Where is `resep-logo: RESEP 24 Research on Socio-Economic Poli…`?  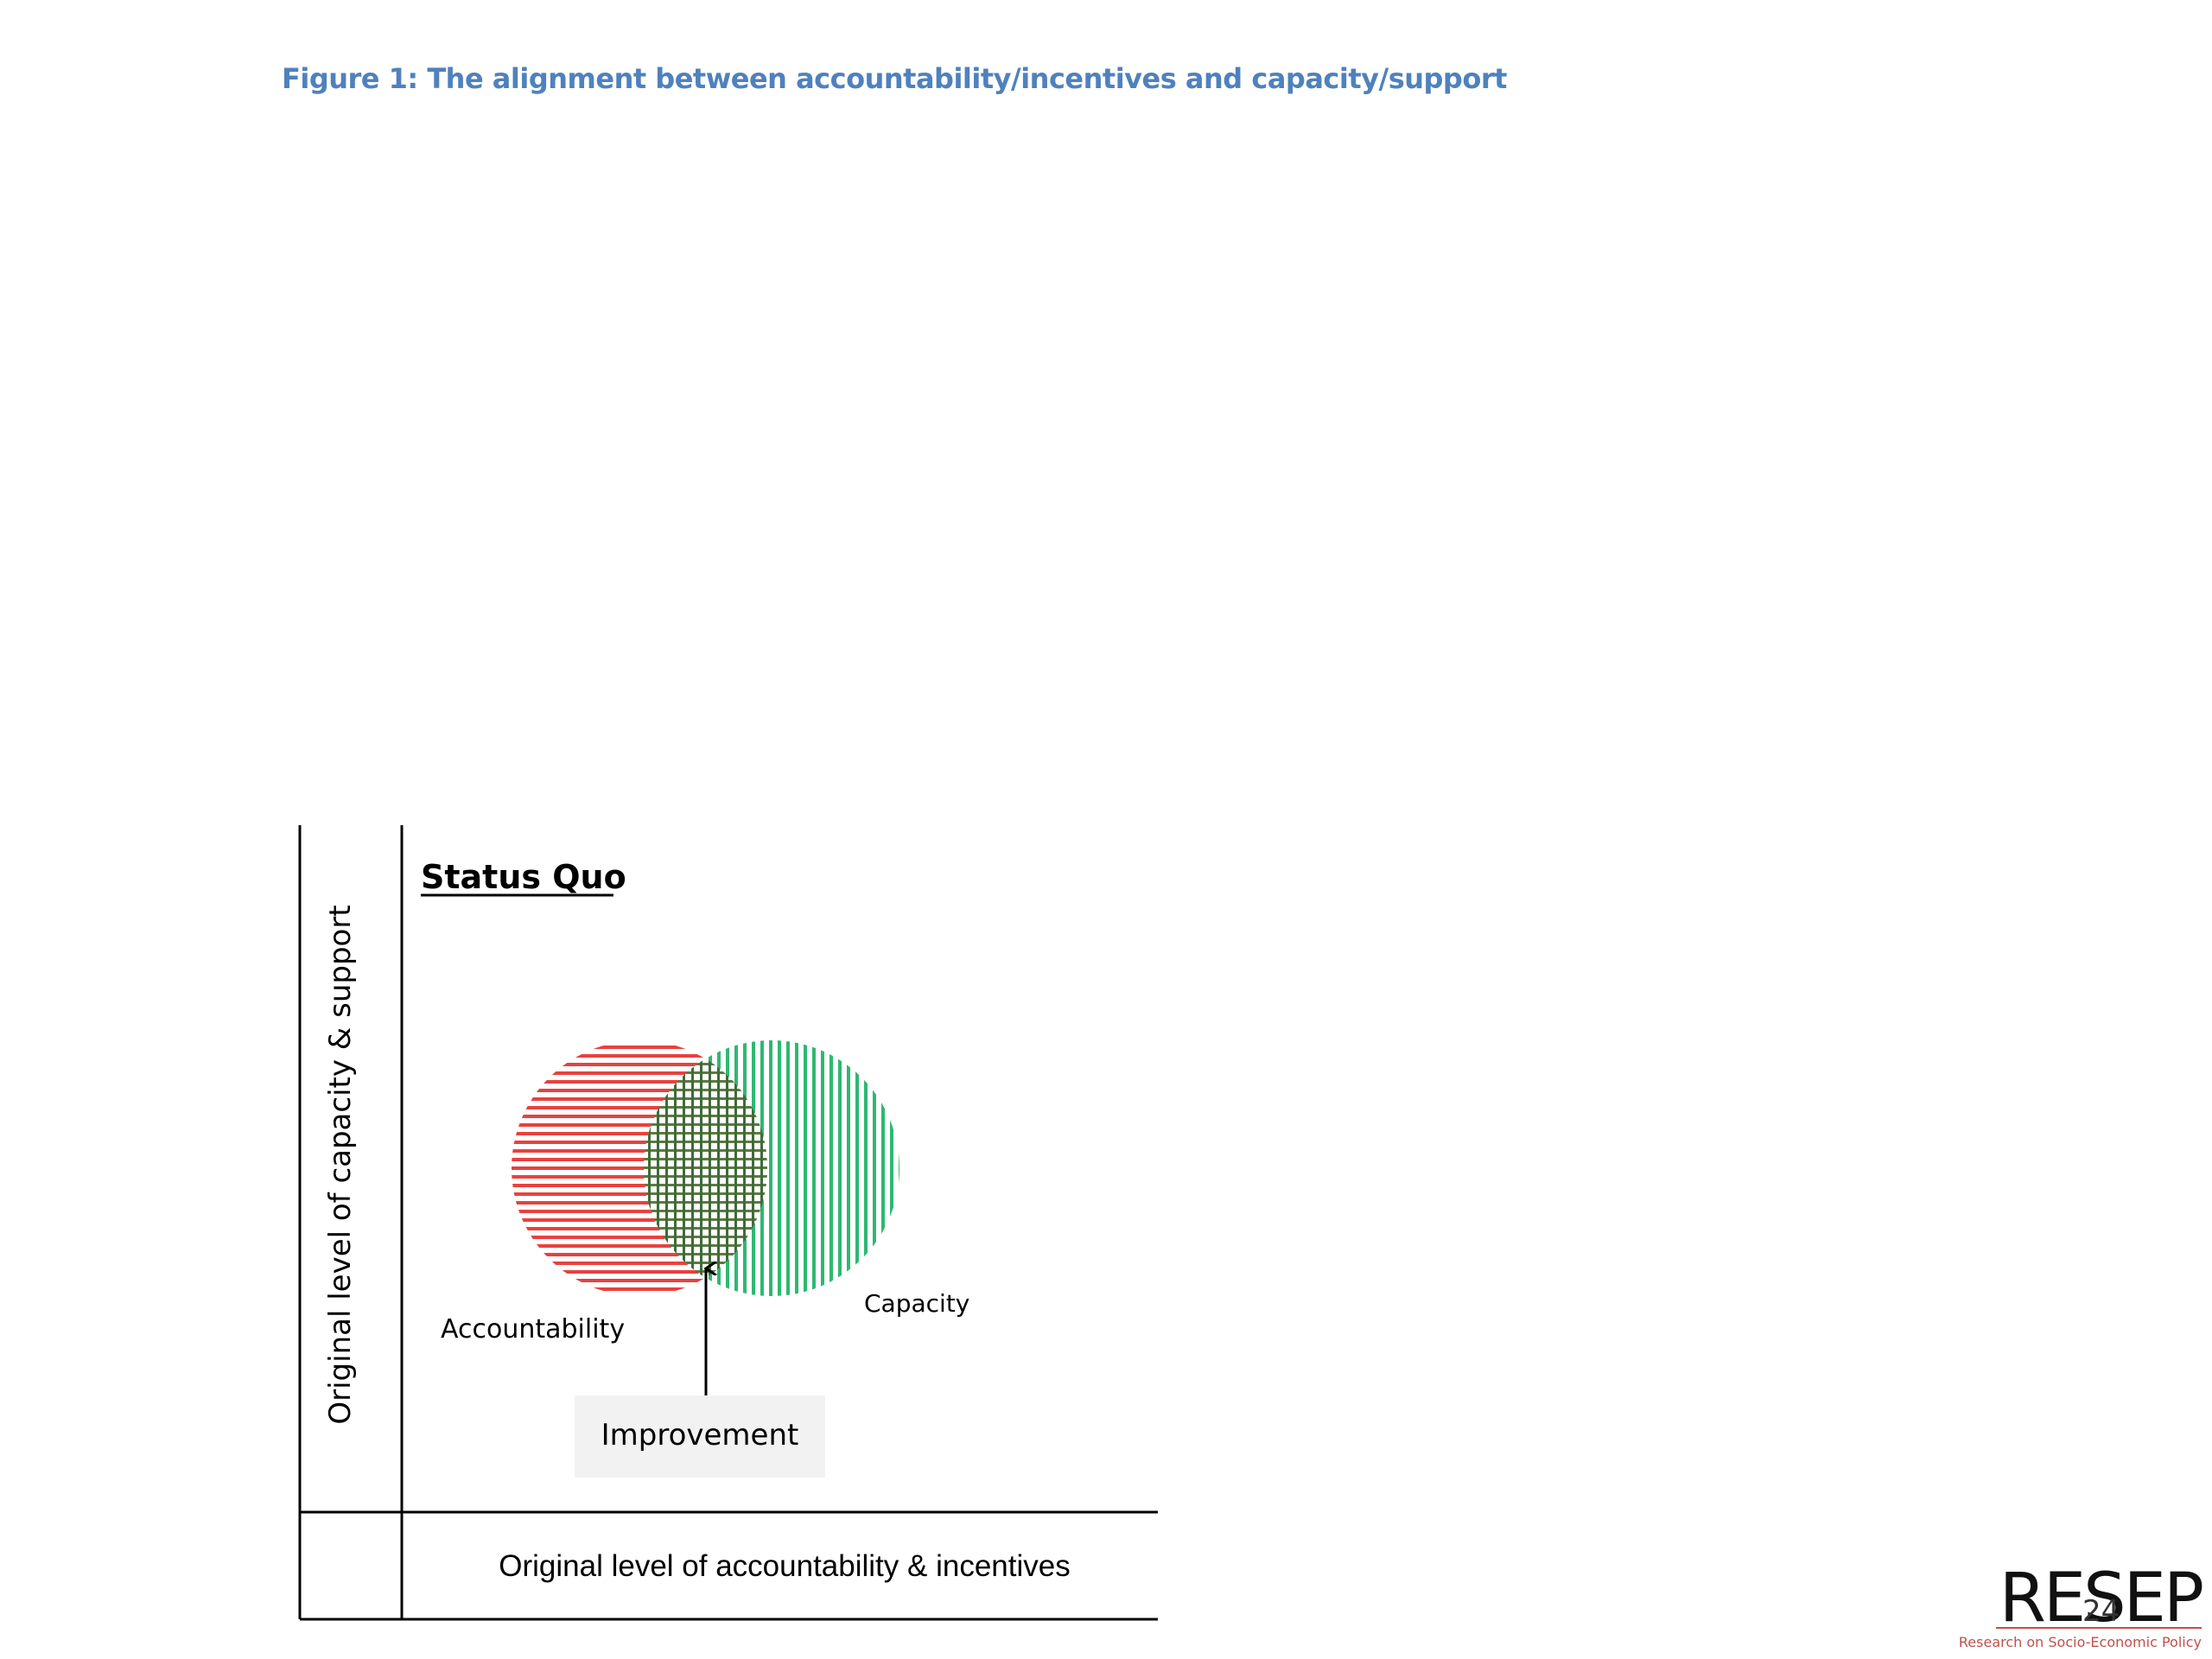 resep-logo: RESEP 24 Research on Socio-Economic Poli… is located at coordinates (2082, 1605).